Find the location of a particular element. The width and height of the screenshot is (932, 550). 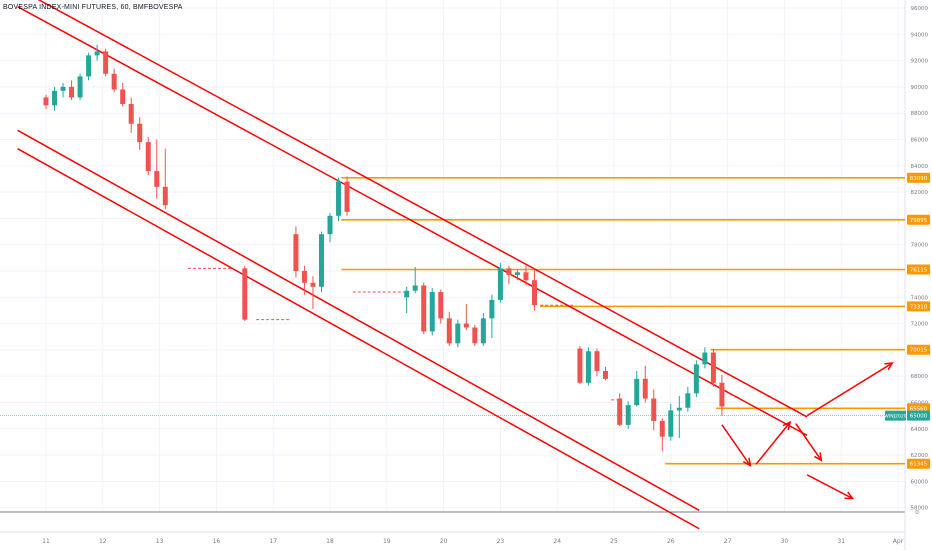

time-tick-label: 23 is located at coordinates (501, 541).